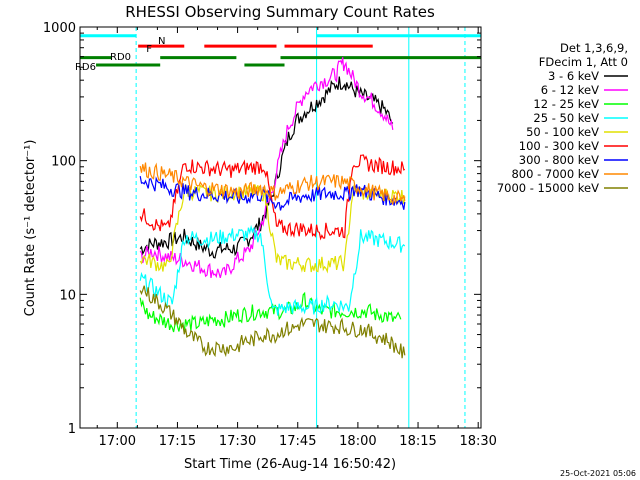 This screenshot has width=640, height=480. I want to click on legend-label-8: 7000 - 15000 keV, so click(548, 188).